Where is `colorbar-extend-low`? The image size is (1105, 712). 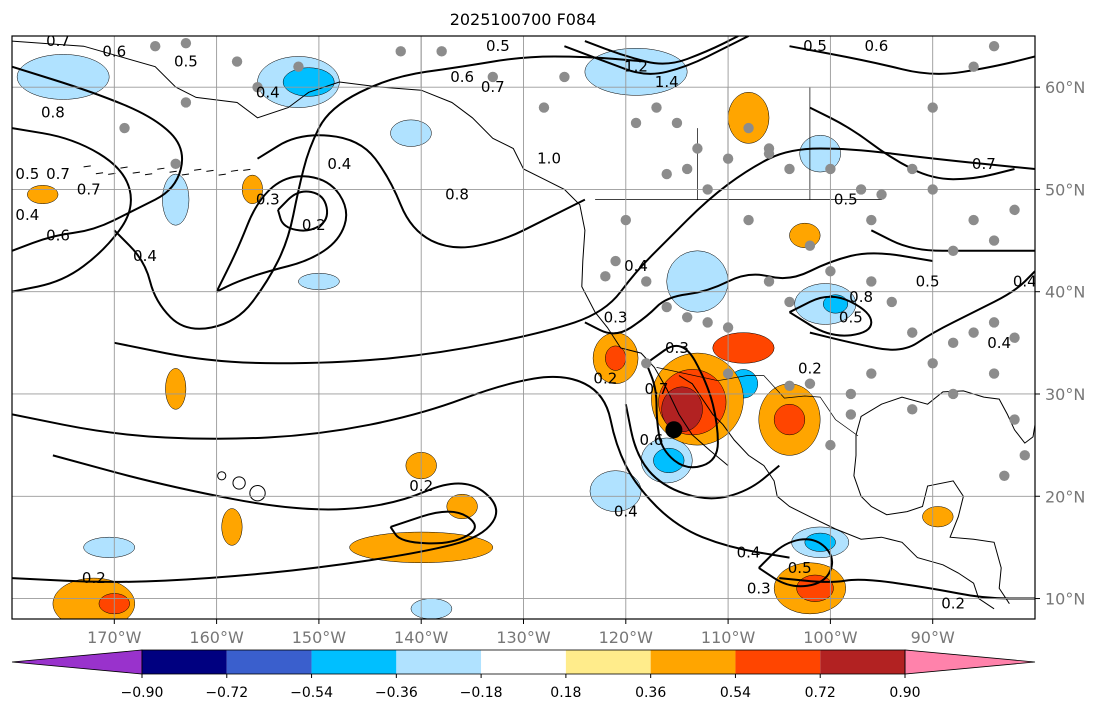
colorbar-extend-low is located at coordinates (77, 662).